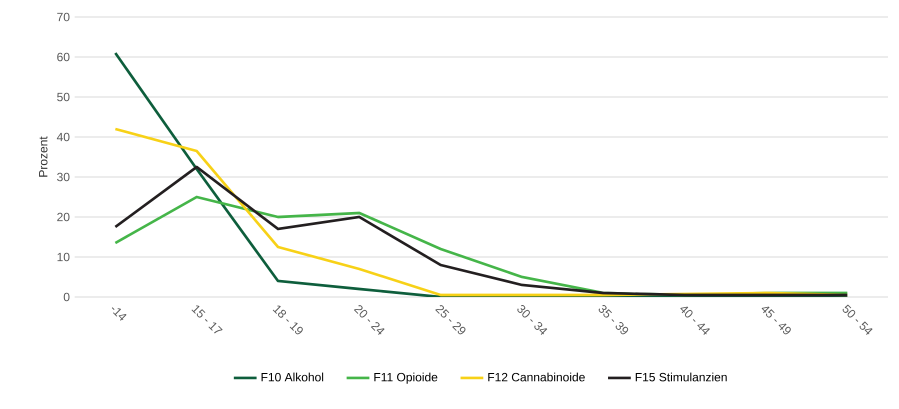 The width and height of the screenshot is (899, 409). Describe the element at coordinates (63, 17) in the screenshot. I see `y-tick-label: 70` at that location.